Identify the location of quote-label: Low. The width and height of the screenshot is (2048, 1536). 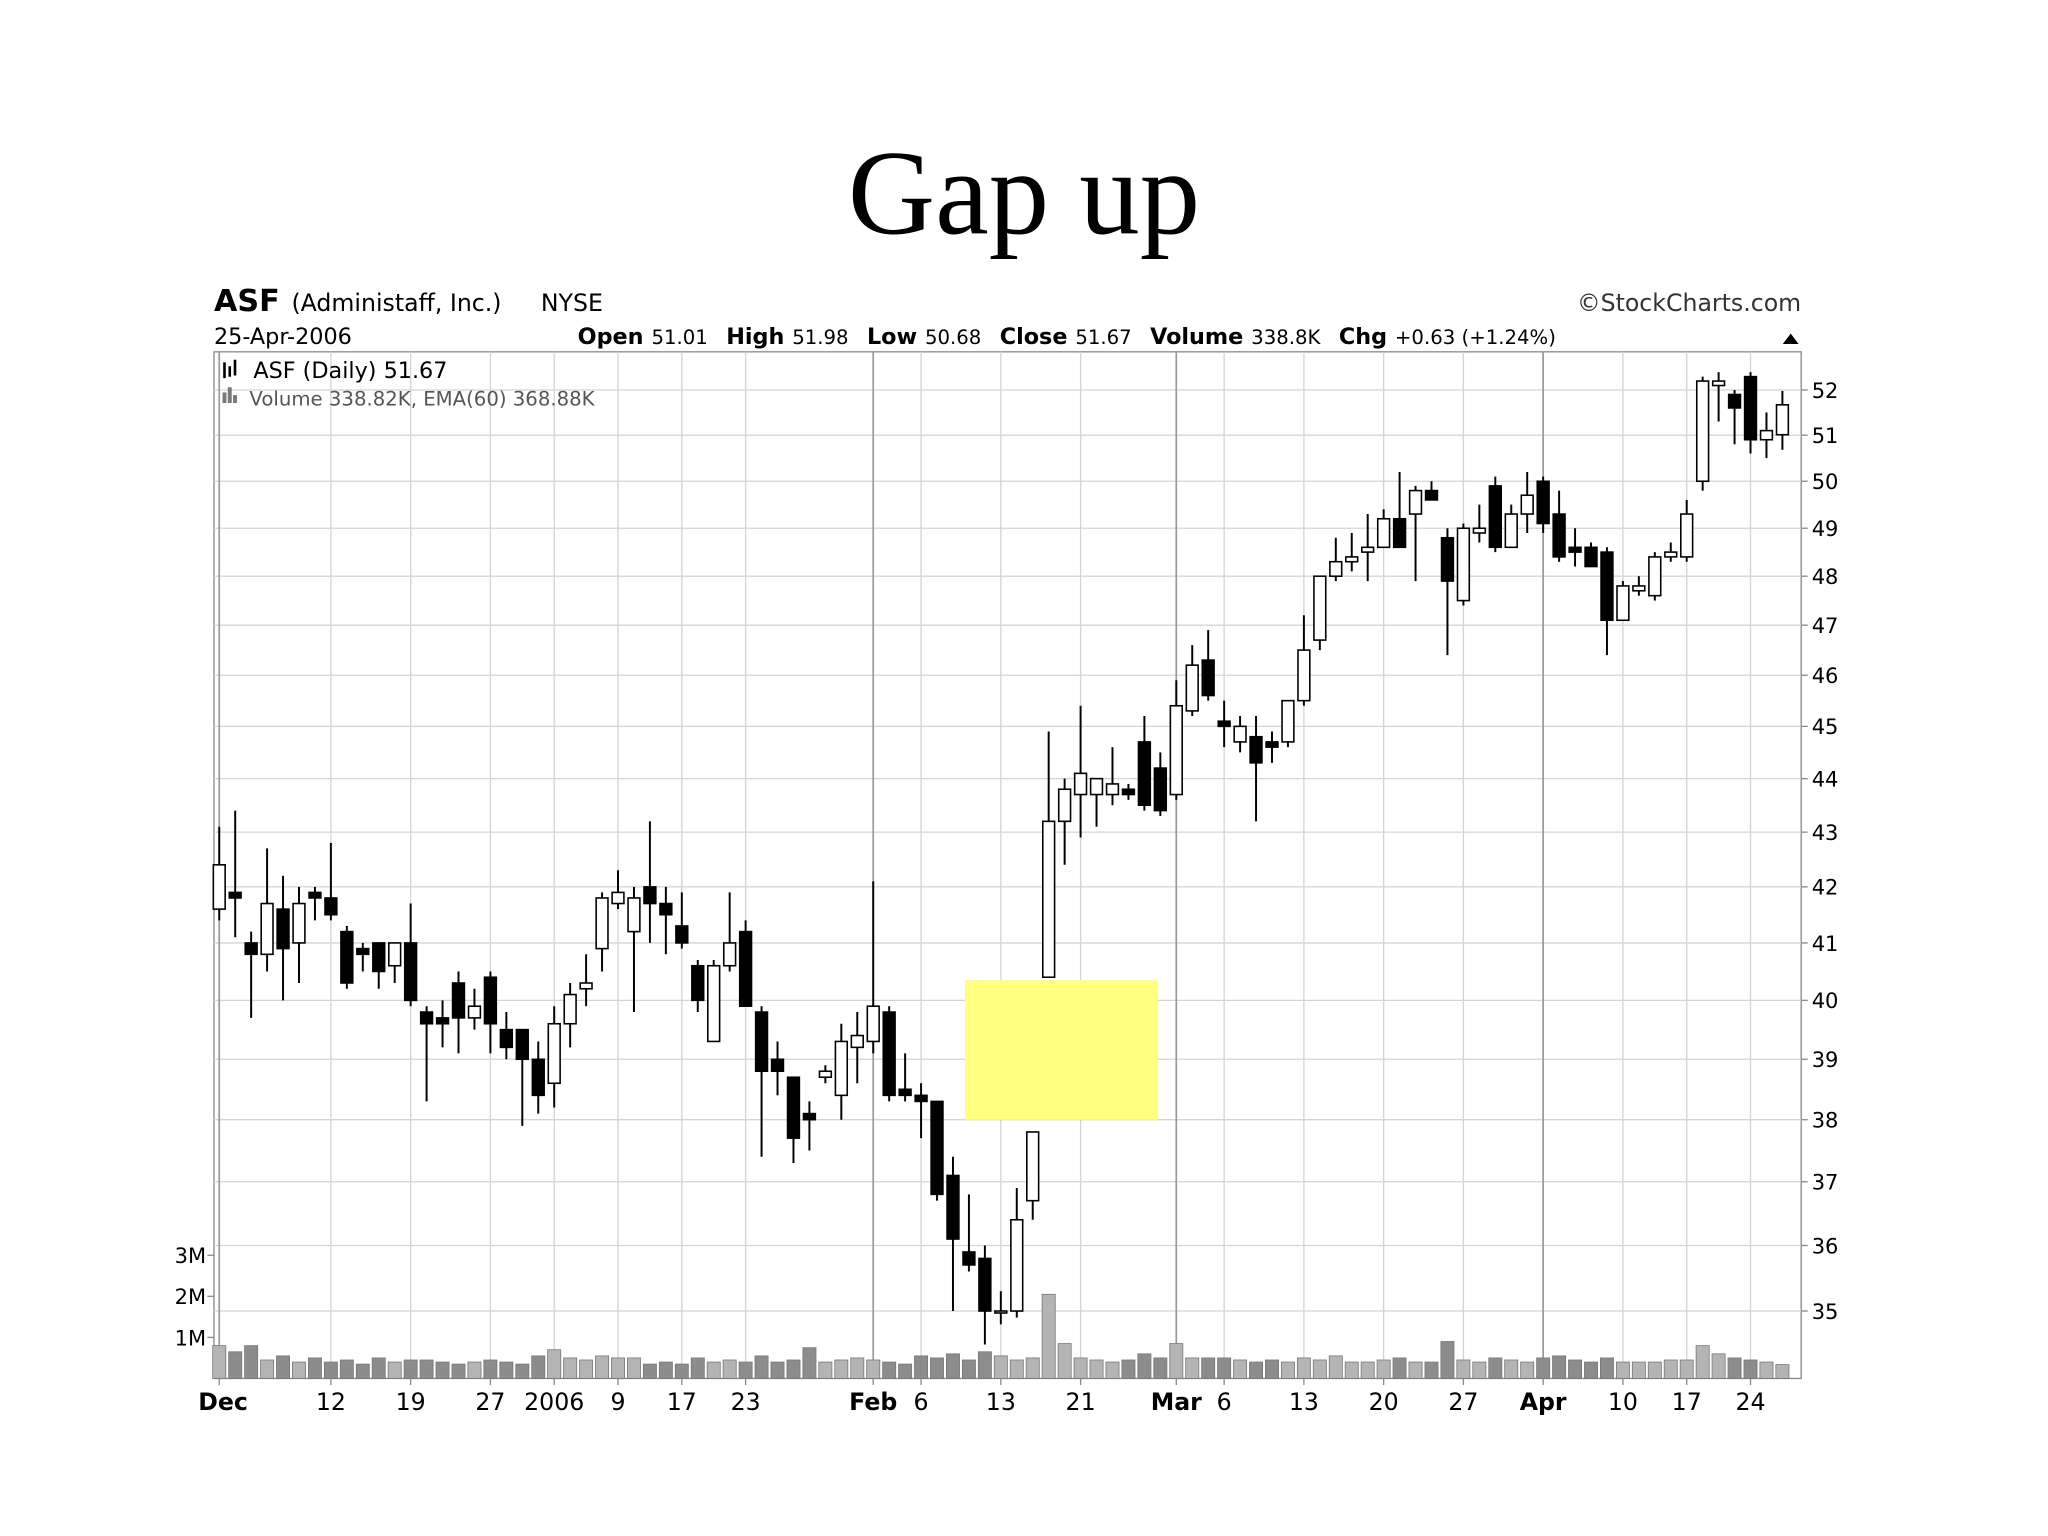
(892, 337).